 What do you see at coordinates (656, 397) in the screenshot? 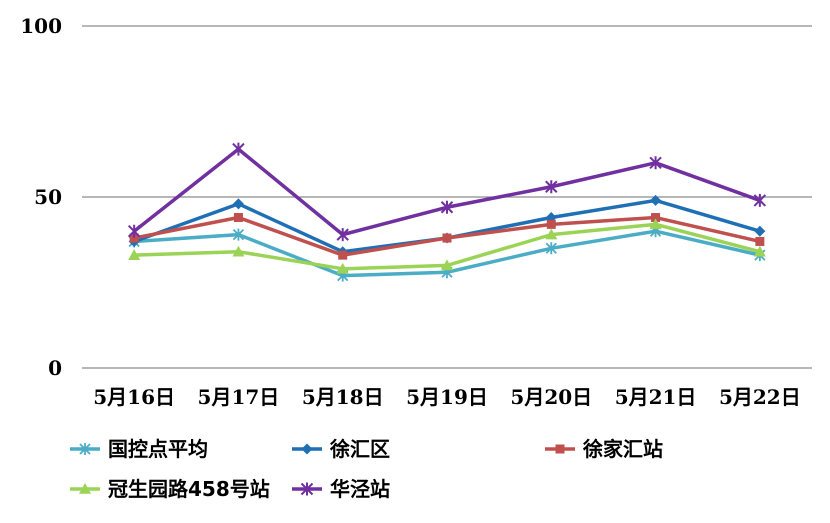
I see `x-tick-label: 5月21日` at bounding box center [656, 397].